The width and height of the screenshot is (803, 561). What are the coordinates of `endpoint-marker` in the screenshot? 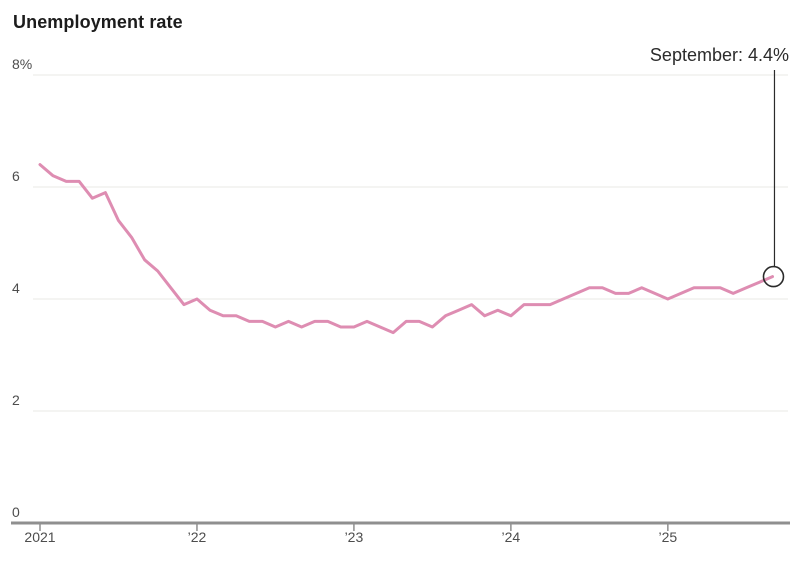 It's located at (773, 276).